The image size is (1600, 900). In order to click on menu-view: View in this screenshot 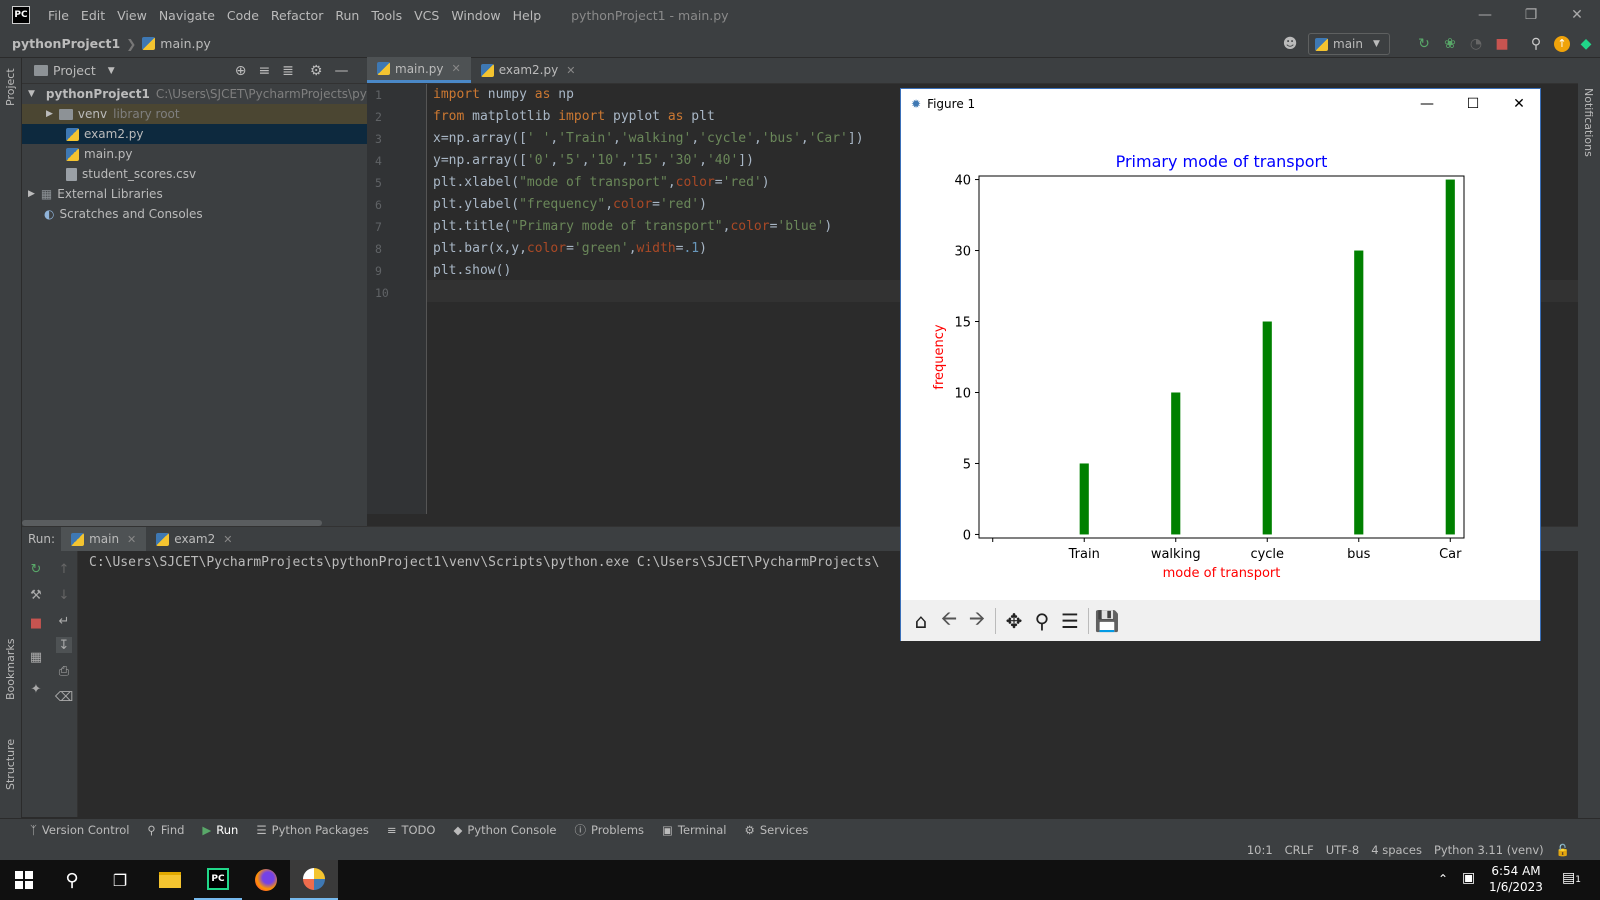, I will do `click(132, 15)`.